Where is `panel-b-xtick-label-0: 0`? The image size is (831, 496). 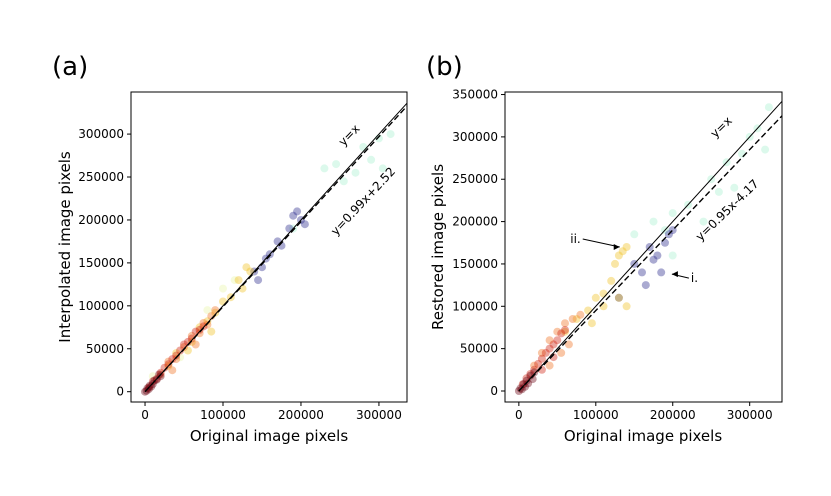 panel-b-xtick-label-0: 0 is located at coordinates (519, 415).